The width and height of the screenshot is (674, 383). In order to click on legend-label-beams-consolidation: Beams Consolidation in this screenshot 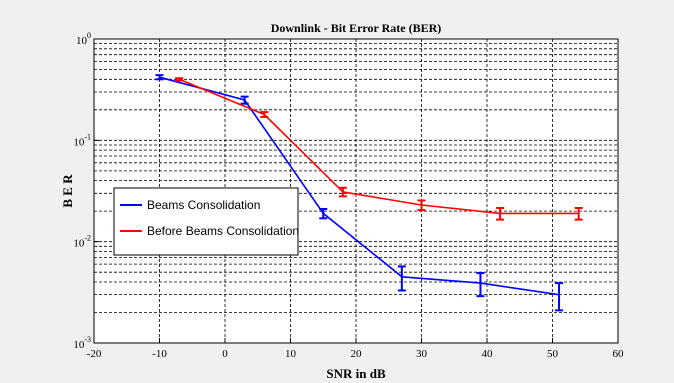, I will do `click(203, 205)`.